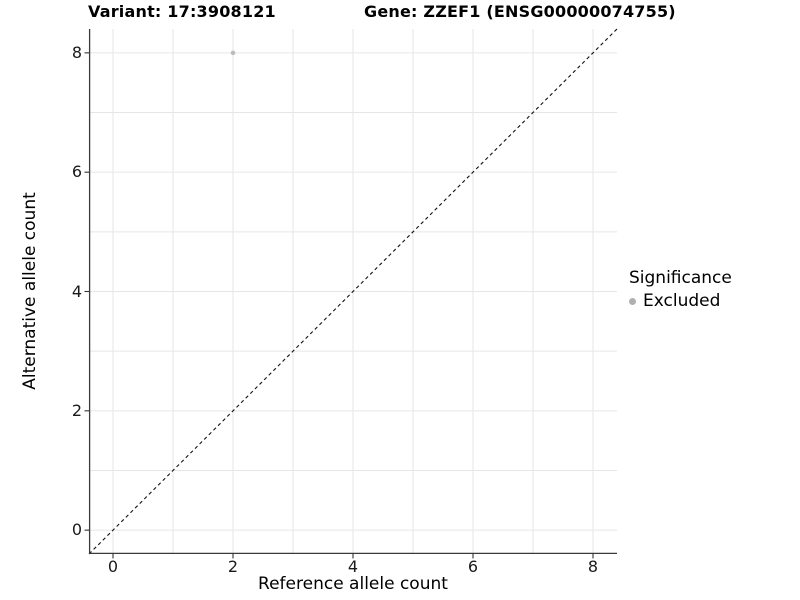 This screenshot has height=600, width=800. Describe the element at coordinates (76, 530) in the screenshot. I see `y-tick-label: 0` at that location.